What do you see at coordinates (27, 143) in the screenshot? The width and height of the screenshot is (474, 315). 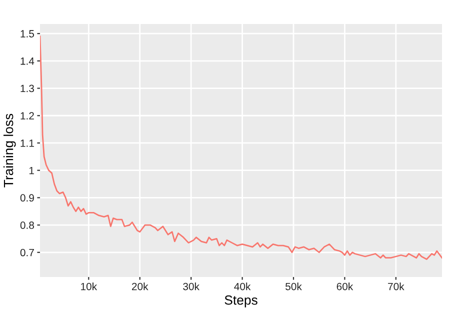 I see `y-tick-label: 1.1` at bounding box center [27, 143].